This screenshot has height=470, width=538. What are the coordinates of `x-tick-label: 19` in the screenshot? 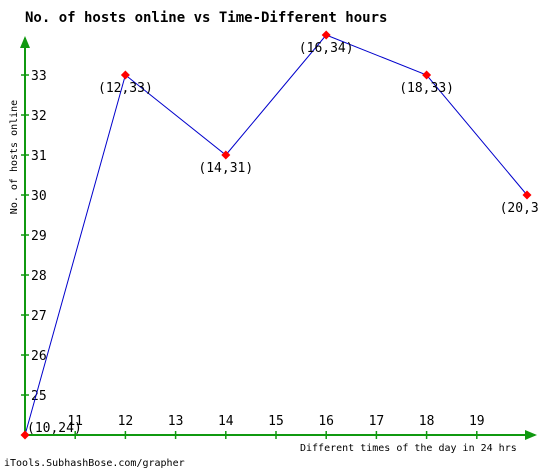 It's located at (477, 421).